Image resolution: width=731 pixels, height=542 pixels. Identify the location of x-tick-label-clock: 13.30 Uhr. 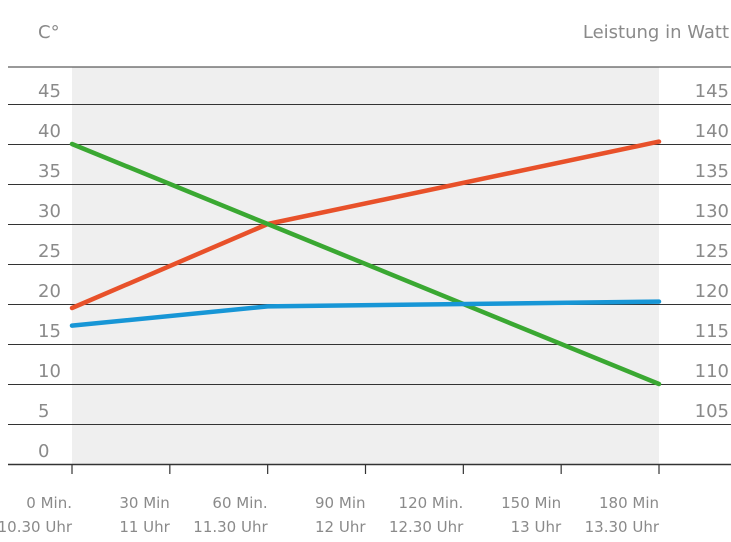
(622, 527).